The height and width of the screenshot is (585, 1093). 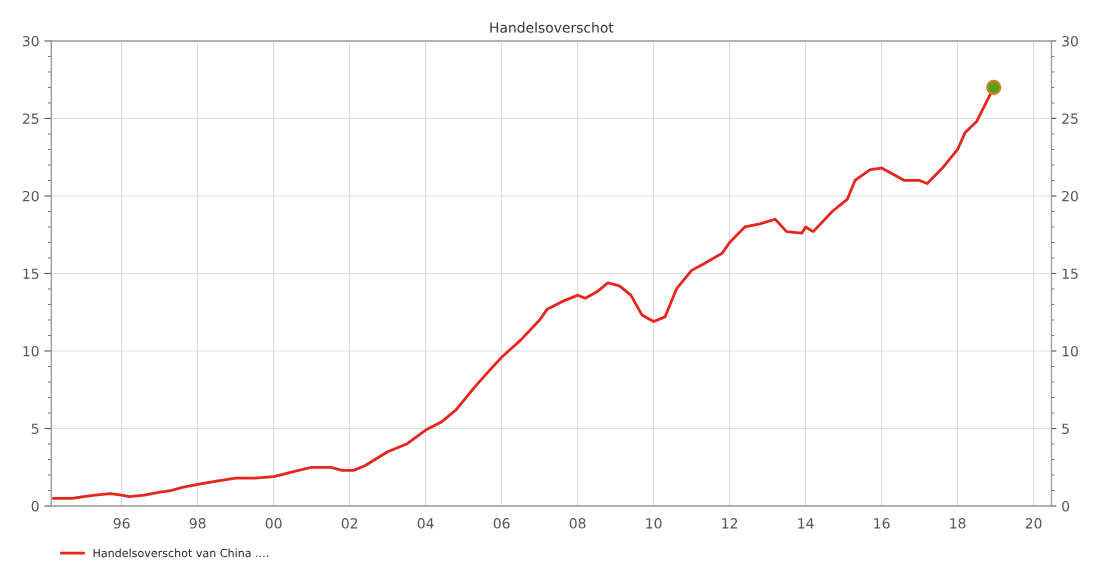 I want to click on y2-tick-label: 30, so click(x=1070, y=41).